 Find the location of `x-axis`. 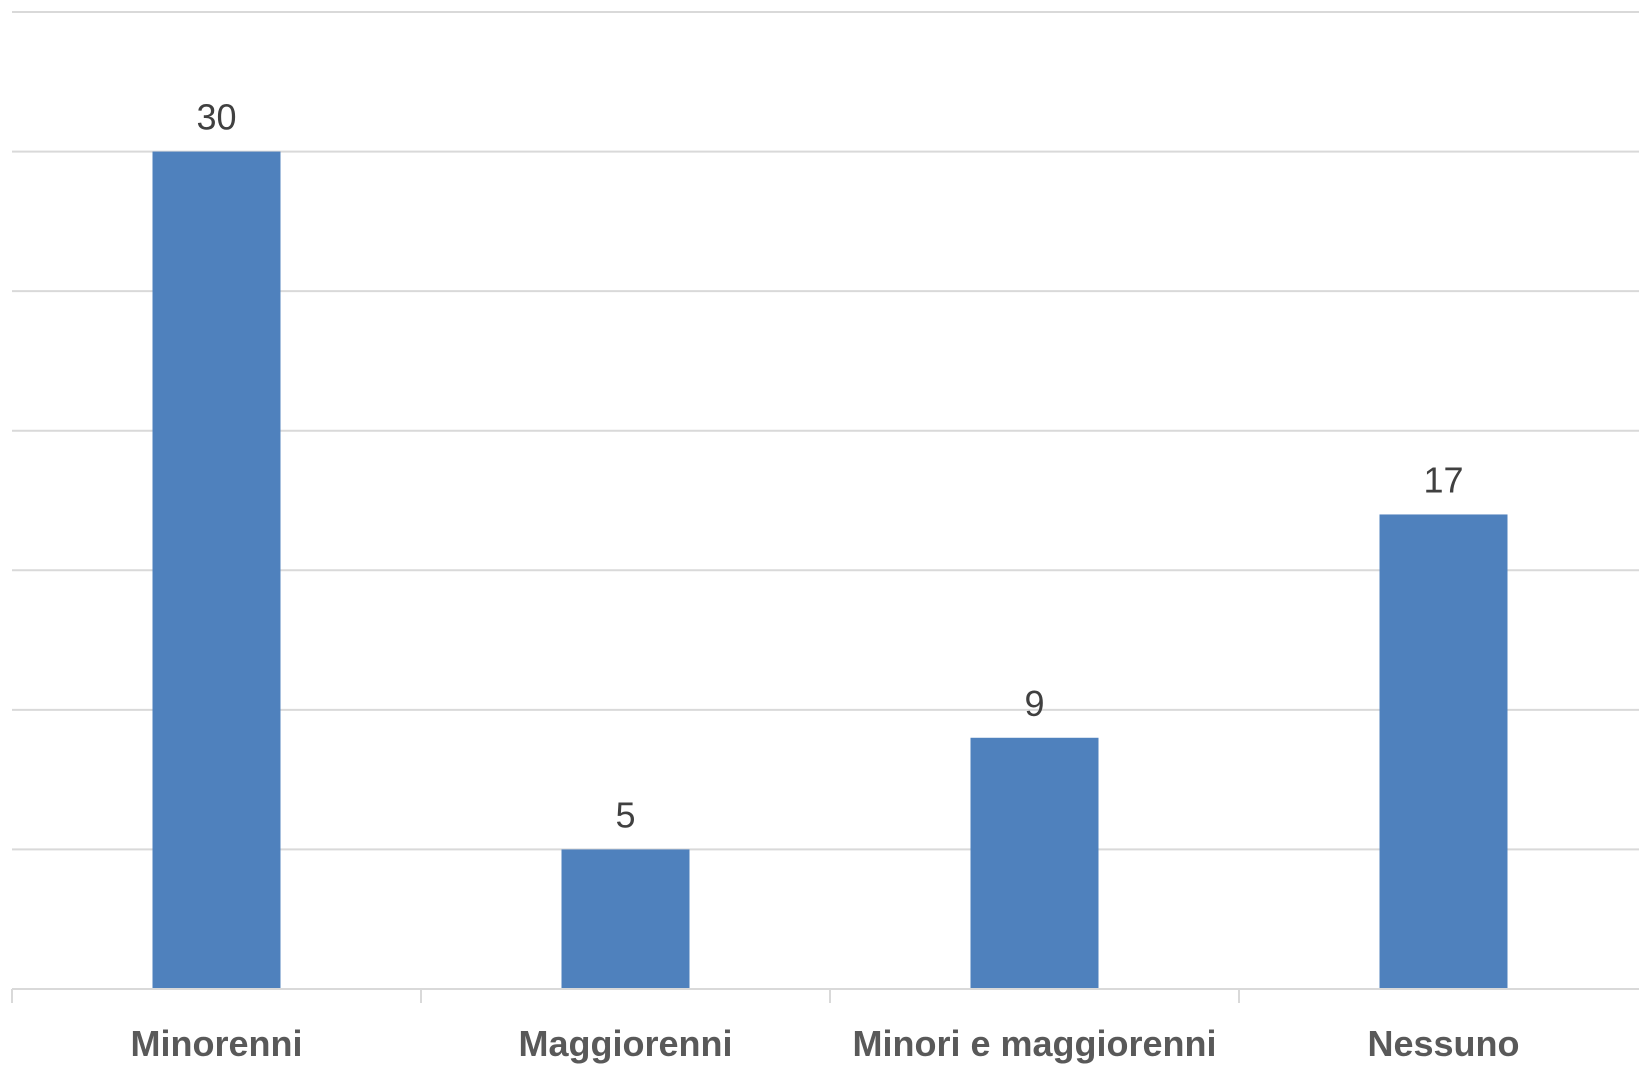

x-axis is located at coordinates (825, 995).